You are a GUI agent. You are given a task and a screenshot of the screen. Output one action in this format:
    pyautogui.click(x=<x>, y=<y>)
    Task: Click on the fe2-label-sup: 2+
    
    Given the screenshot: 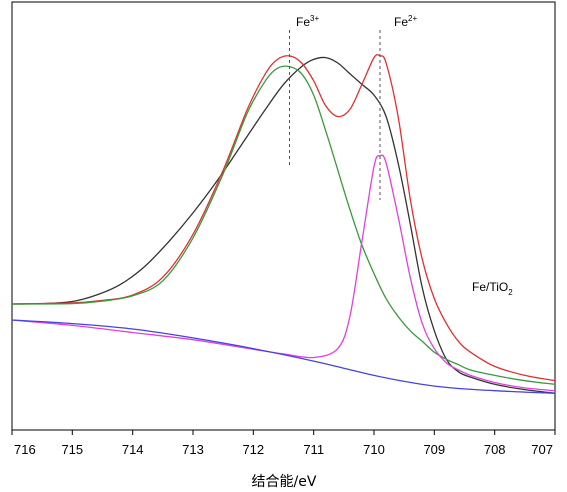 What is the action you would take?
    pyautogui.click(x=412, y=18)
    